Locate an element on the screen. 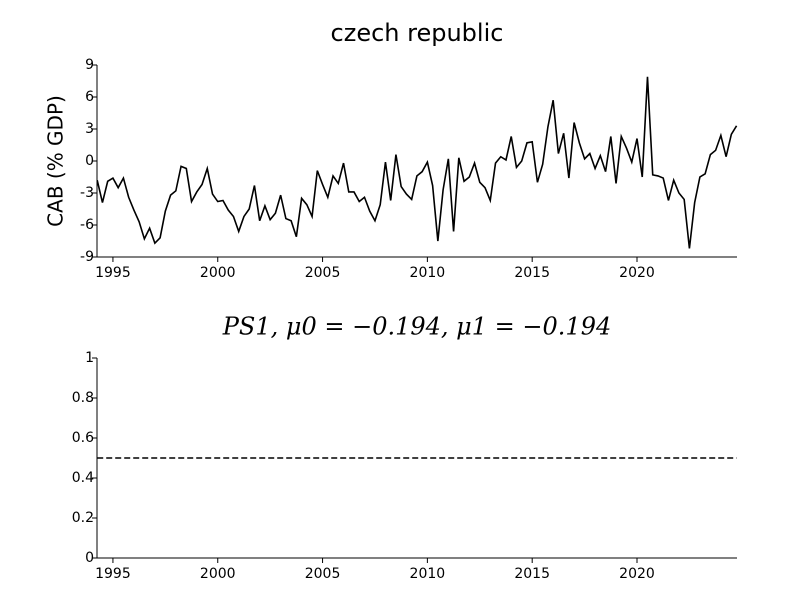  y-tick-label: 0.2 is located at coordinates (83, 518).